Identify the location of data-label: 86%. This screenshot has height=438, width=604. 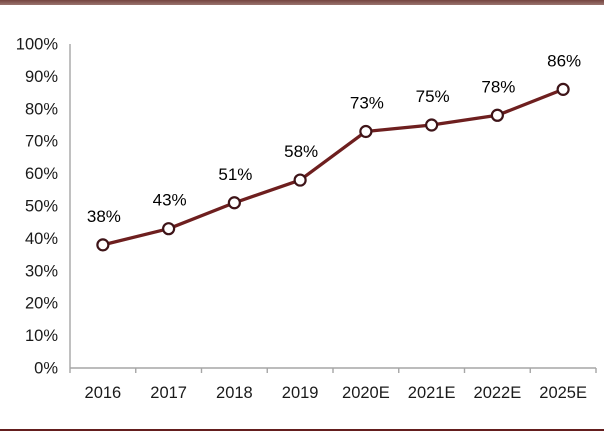
(564, 60).